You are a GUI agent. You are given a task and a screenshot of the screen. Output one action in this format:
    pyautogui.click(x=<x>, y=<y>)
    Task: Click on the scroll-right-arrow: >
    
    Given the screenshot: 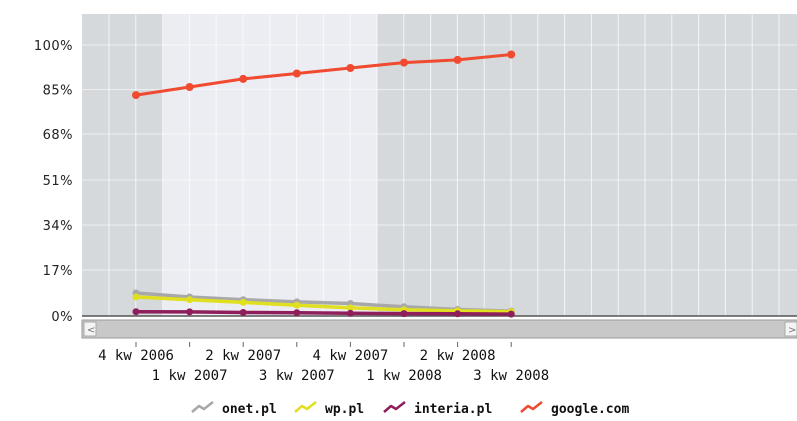 What is the action you would take?
    pyautogui.click(x=792, y=330)
    